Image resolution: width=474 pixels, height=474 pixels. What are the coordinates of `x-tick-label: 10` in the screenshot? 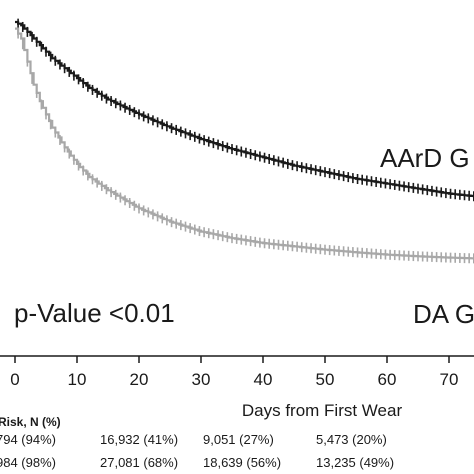 It's located at (77, 379).